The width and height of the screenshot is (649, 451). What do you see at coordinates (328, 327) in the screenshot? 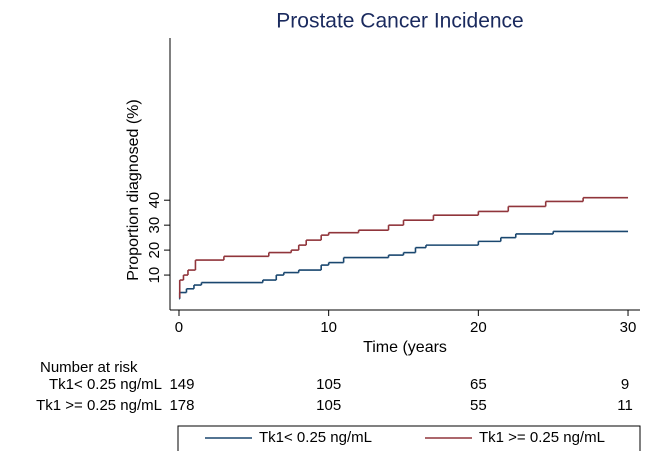
I see `x-tick-label: 10` at bounding box center [328, 327].